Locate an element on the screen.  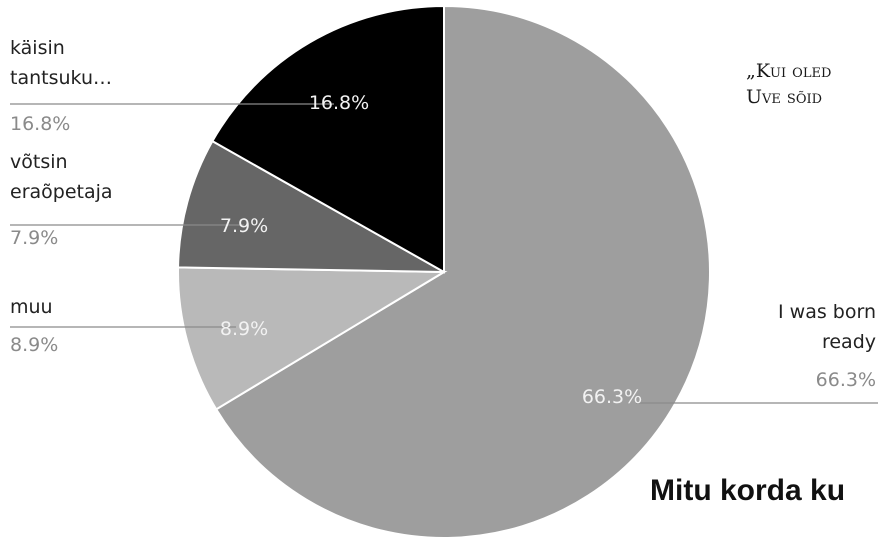
pie-slice-muu is located at coordinates (312, 338).